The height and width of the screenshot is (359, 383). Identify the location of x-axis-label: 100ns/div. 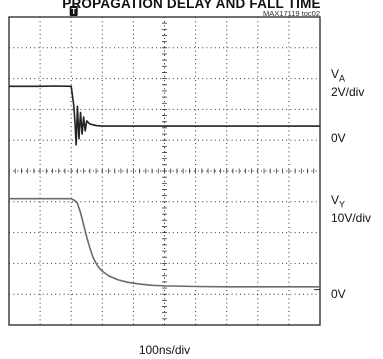
(164, 350).